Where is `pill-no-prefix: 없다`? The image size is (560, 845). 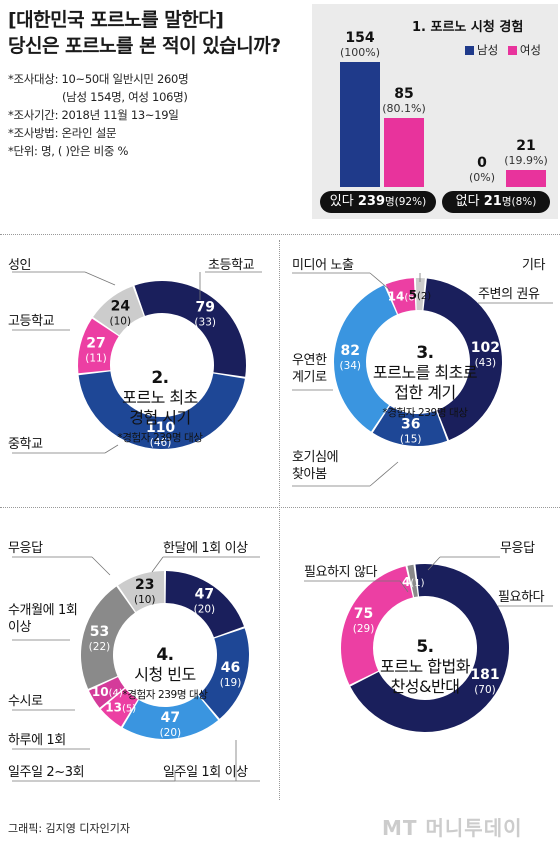
pill-no-prefix: 없다 is located at coordinates (467, 201).